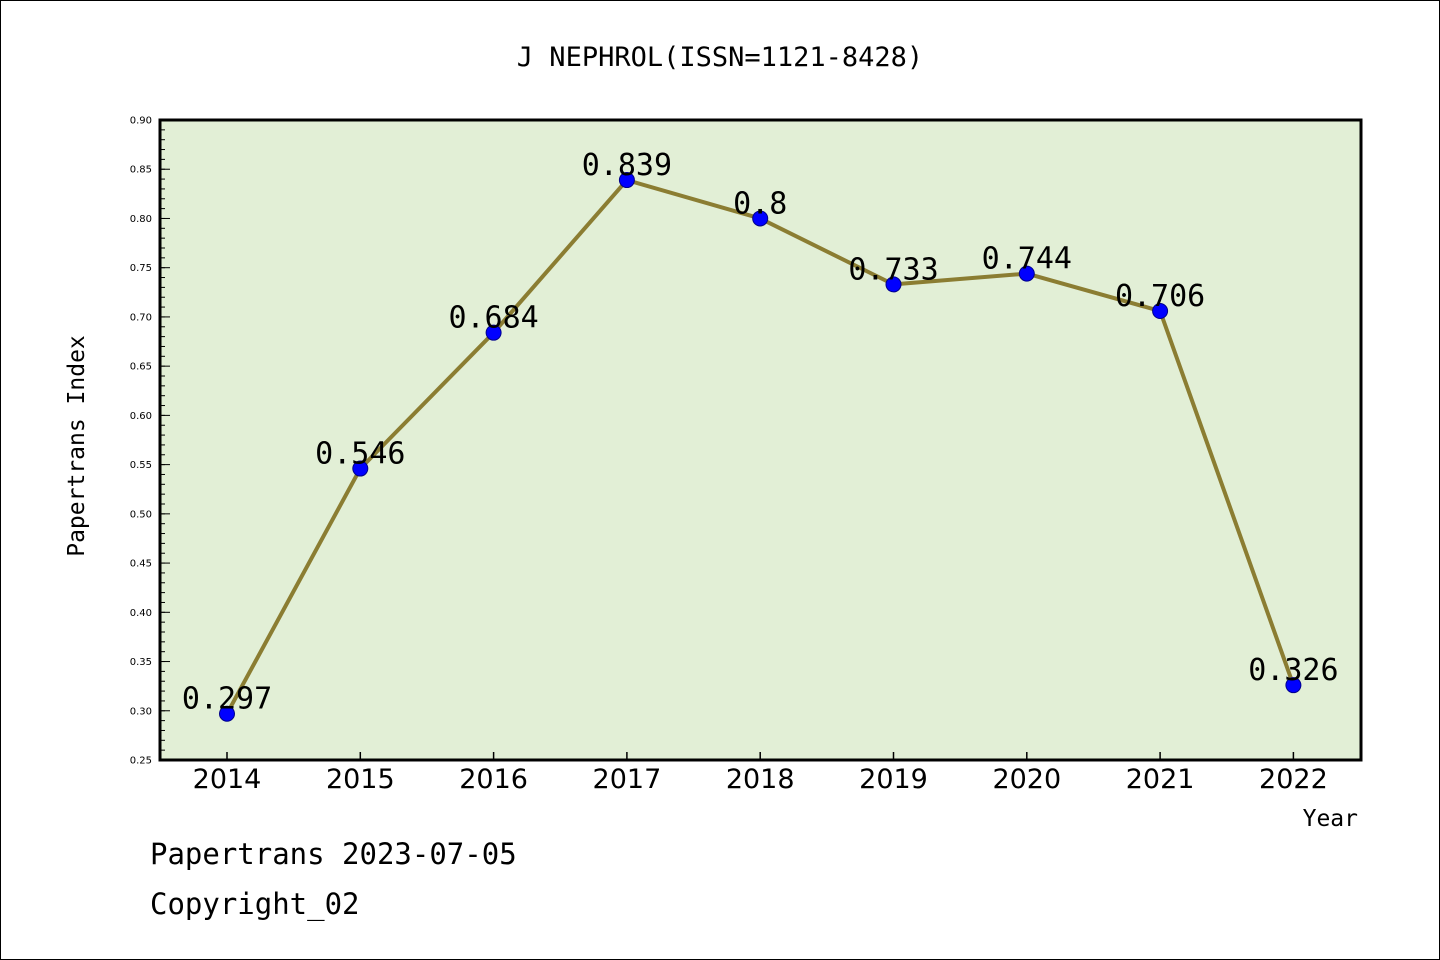 This screenshot has height=960, width=1440. What do you see at coordinates (141, 465) in the screenshot?
I see `y-tick-label: 0.55` at bounding box center [141, 465].